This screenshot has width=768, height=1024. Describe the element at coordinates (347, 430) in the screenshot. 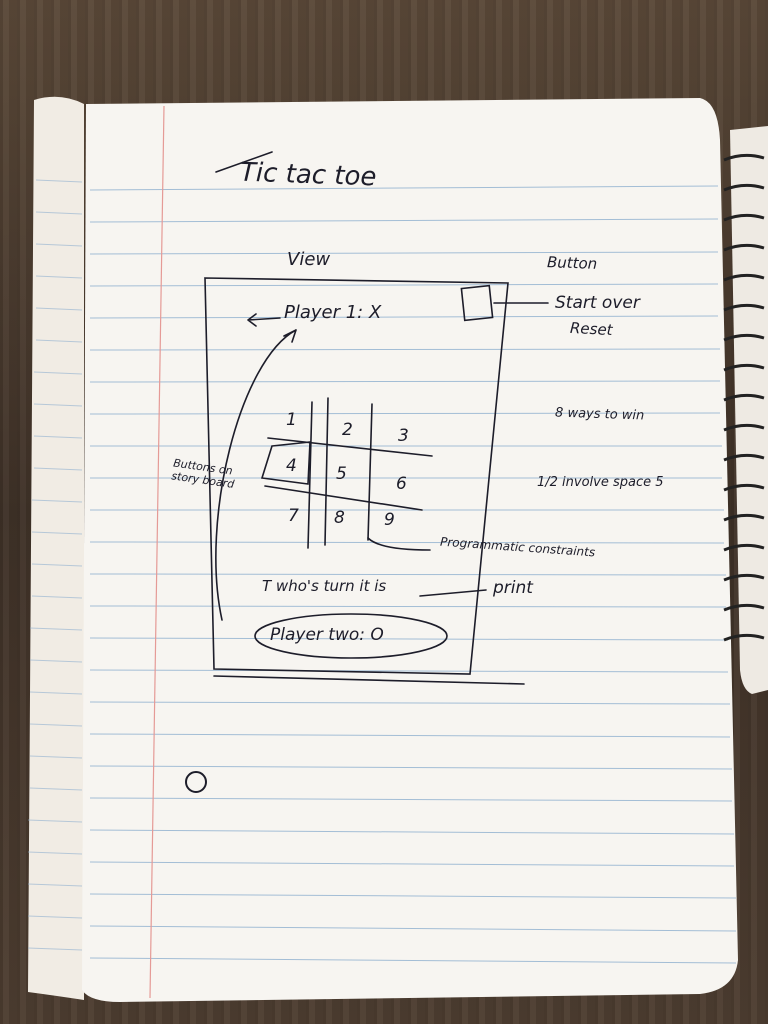

I see `grid-cell-2: 2` at that location.